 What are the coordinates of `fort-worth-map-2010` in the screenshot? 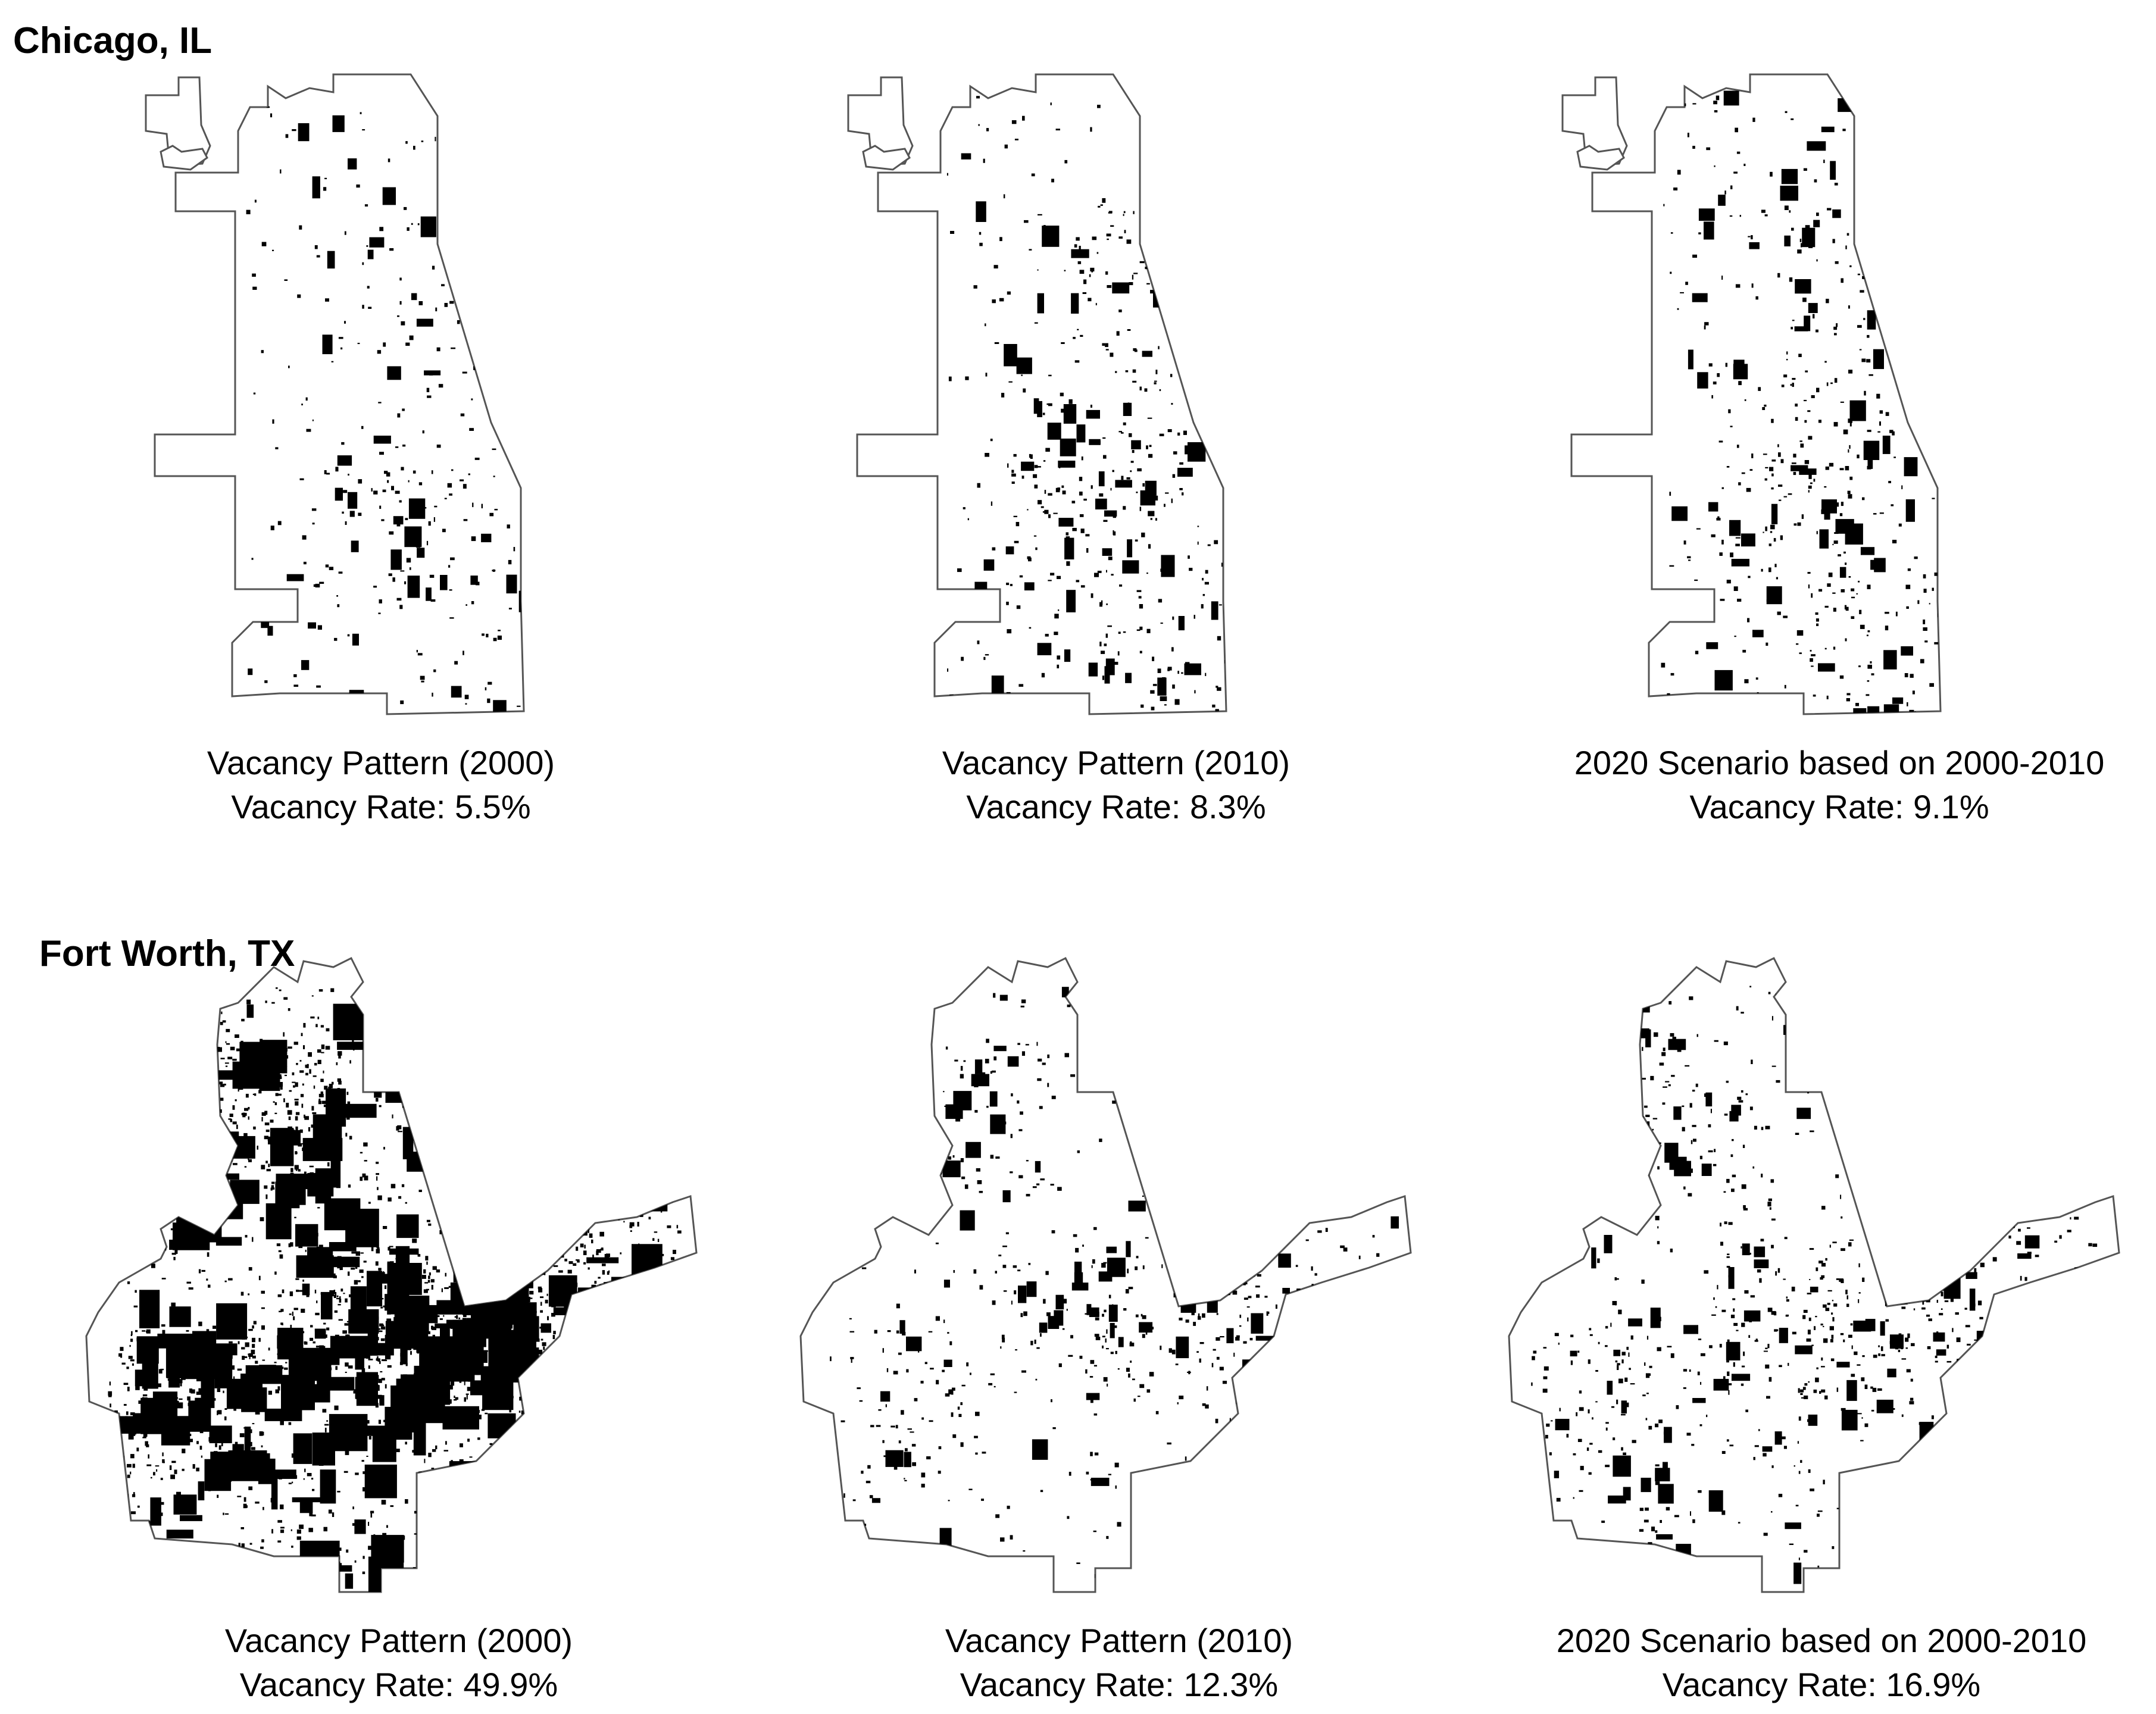 It's located at (1105, 1274).